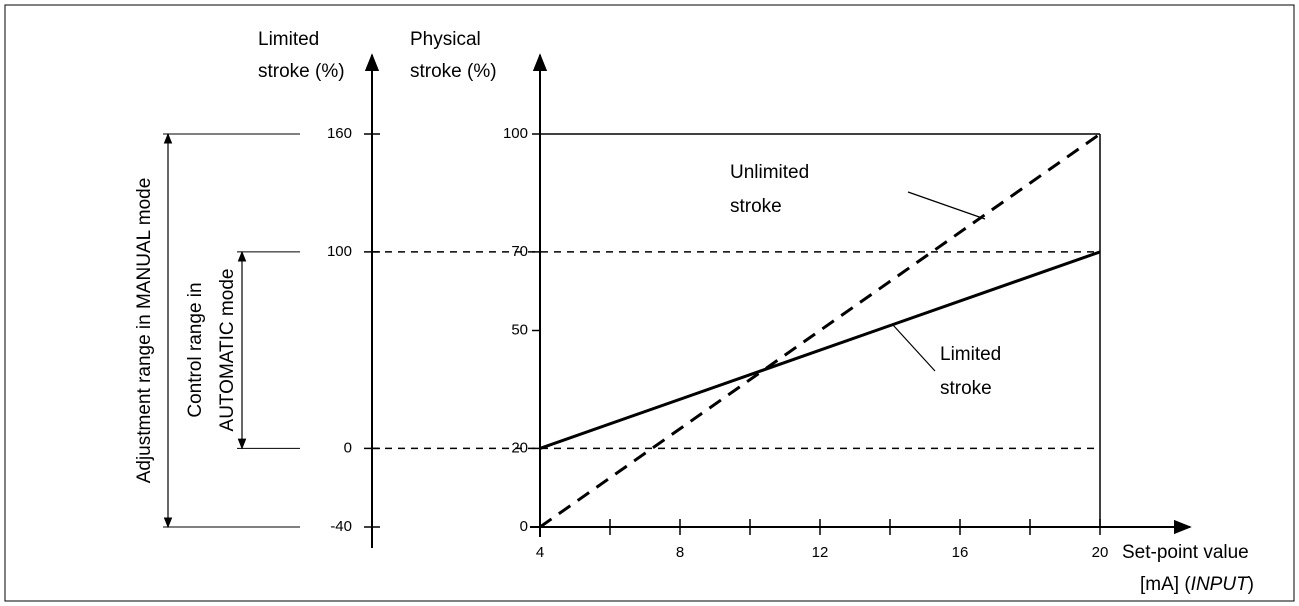  I want to click on x-axis-title: Set-point value, so click(1185, 552).